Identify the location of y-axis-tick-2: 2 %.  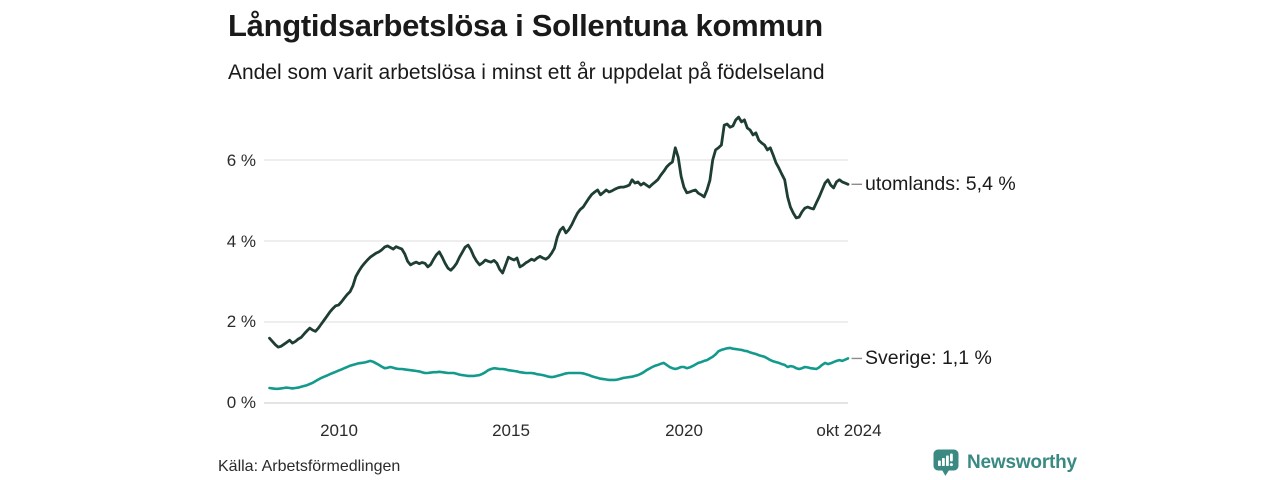
(241, 321).